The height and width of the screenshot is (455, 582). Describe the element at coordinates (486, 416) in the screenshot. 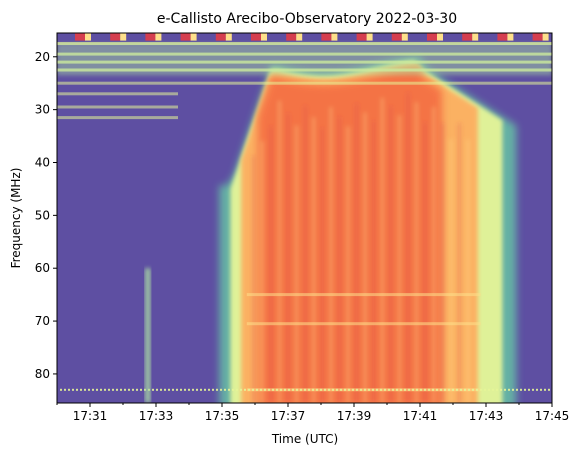

I see `x-tick-label: 17:43` at that location.